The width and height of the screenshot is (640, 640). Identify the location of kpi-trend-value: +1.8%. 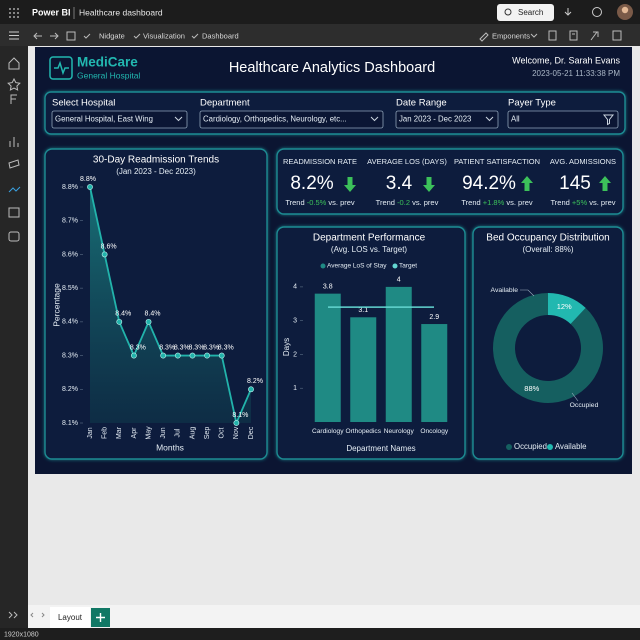
(494, 202).